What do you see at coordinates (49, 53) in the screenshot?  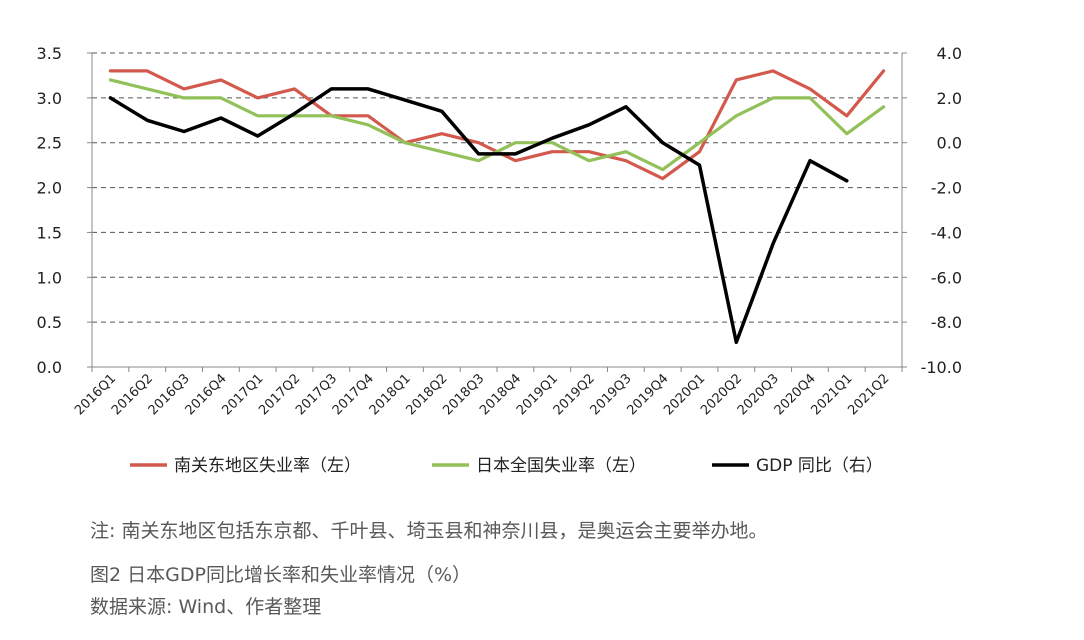 I see `left-tick-label: 3.5` at bounding box center [49, 53].